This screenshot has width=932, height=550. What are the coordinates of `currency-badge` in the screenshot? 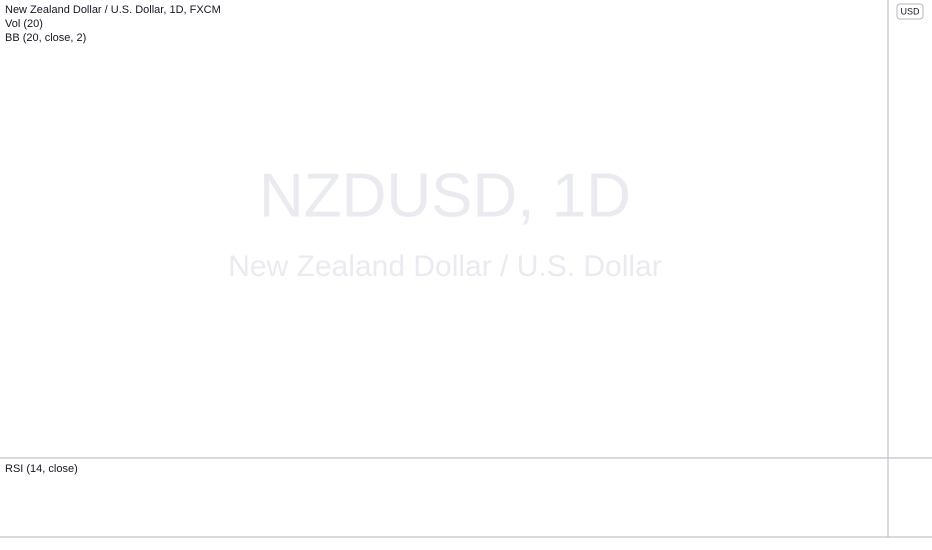 It's located at (910, 11).